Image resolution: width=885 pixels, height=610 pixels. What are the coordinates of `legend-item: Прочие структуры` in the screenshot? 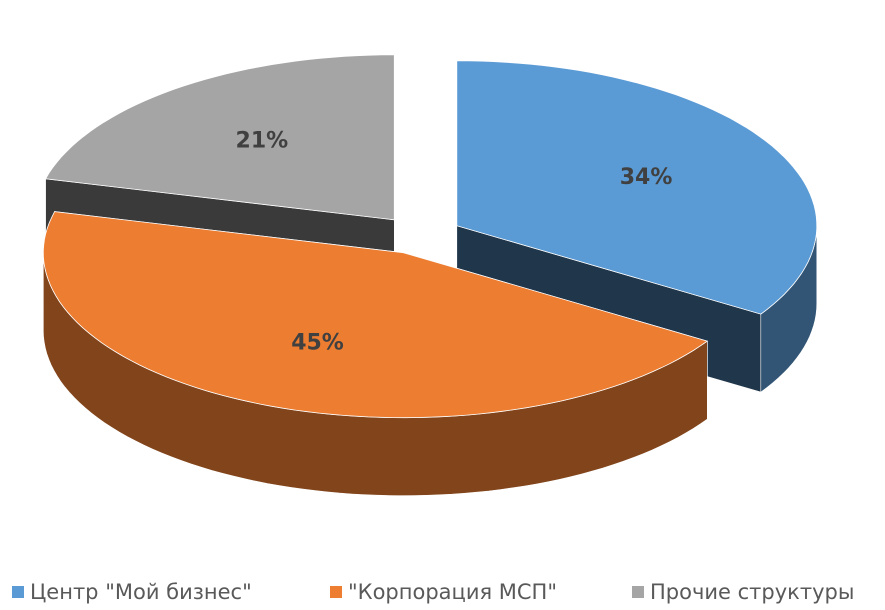 It's located at (743, 592).